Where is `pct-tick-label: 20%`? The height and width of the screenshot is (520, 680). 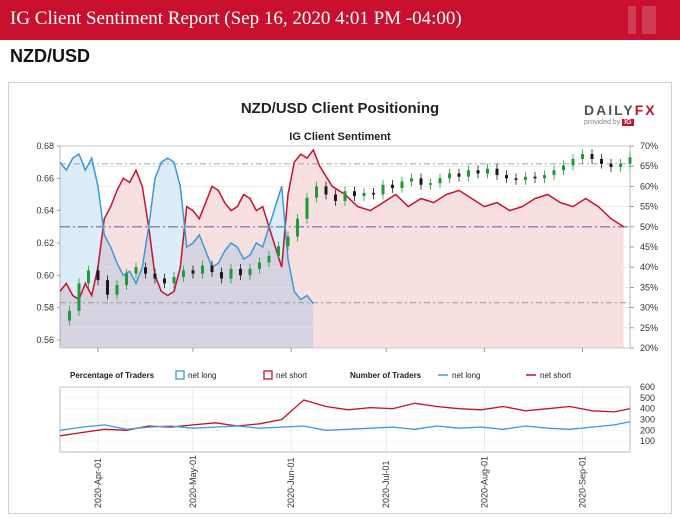 pct-tick-label: 20% is located at coordinates (649, 348).